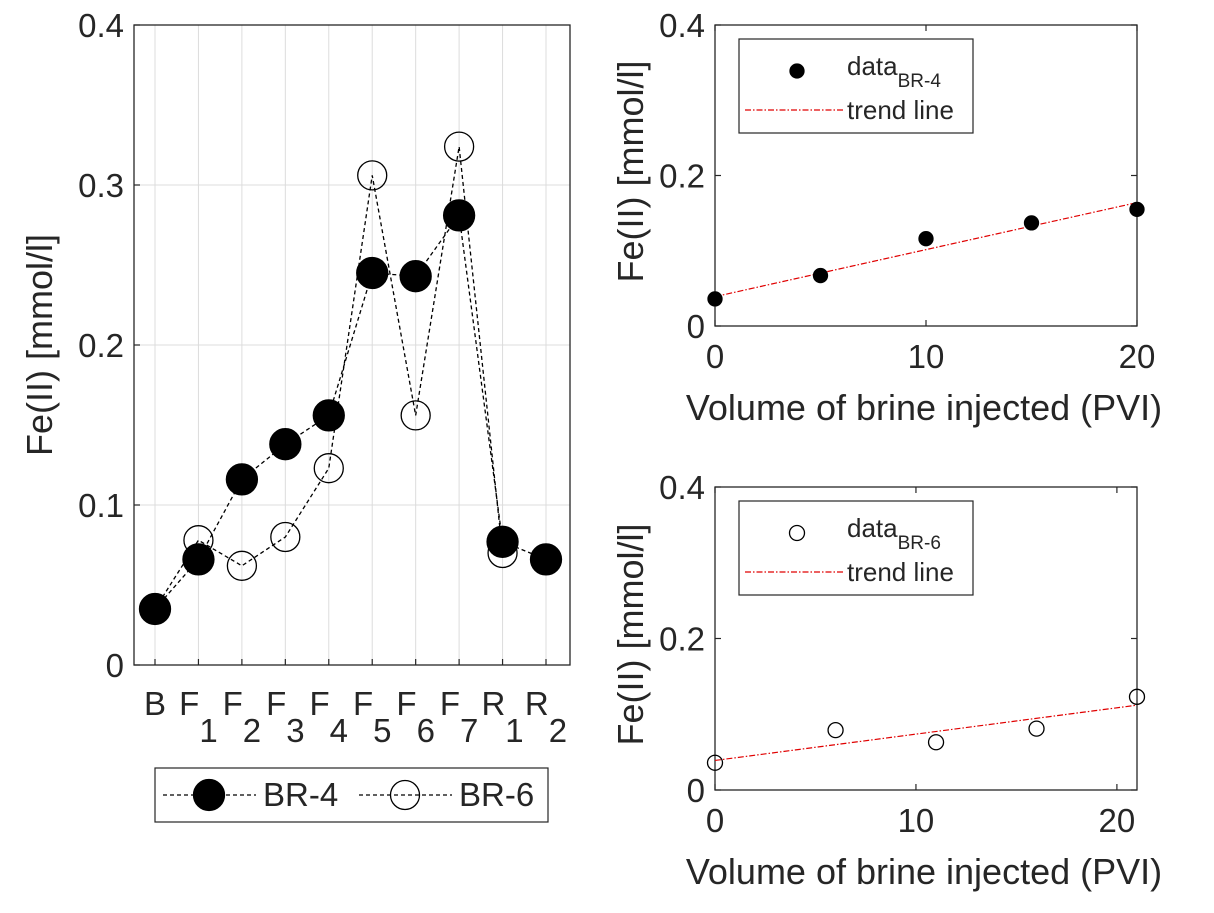 This screenshot has width=1214, height=913. What do you see at coordinates (339, 730) in the screenshot?
I see `x-tick-label-sub: 4` at bounding box center [339, 730].